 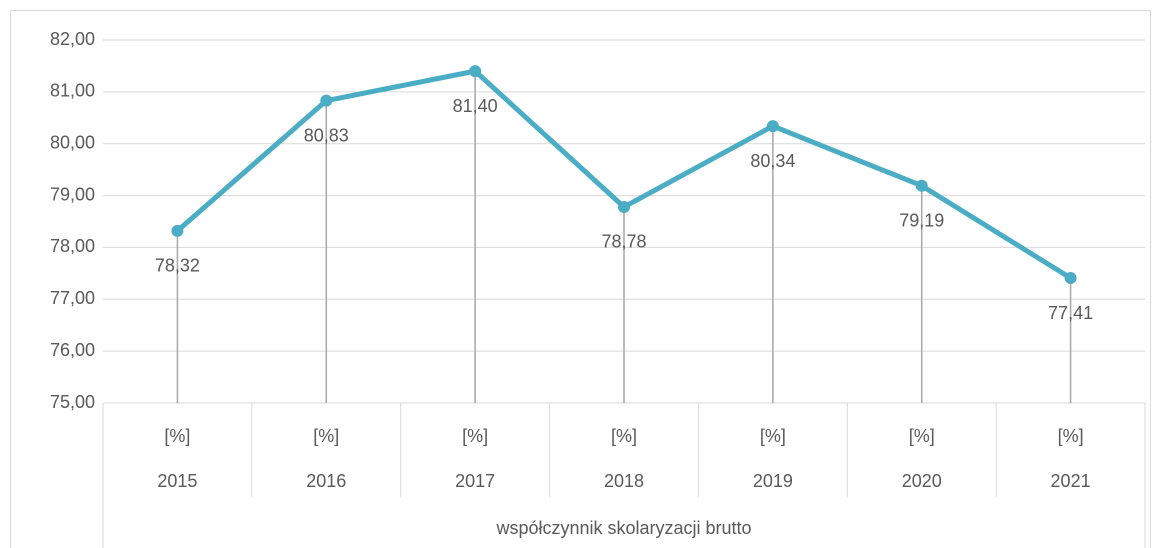 I want to click on y-tick-label: 75,00, so click(x=72, y=402).